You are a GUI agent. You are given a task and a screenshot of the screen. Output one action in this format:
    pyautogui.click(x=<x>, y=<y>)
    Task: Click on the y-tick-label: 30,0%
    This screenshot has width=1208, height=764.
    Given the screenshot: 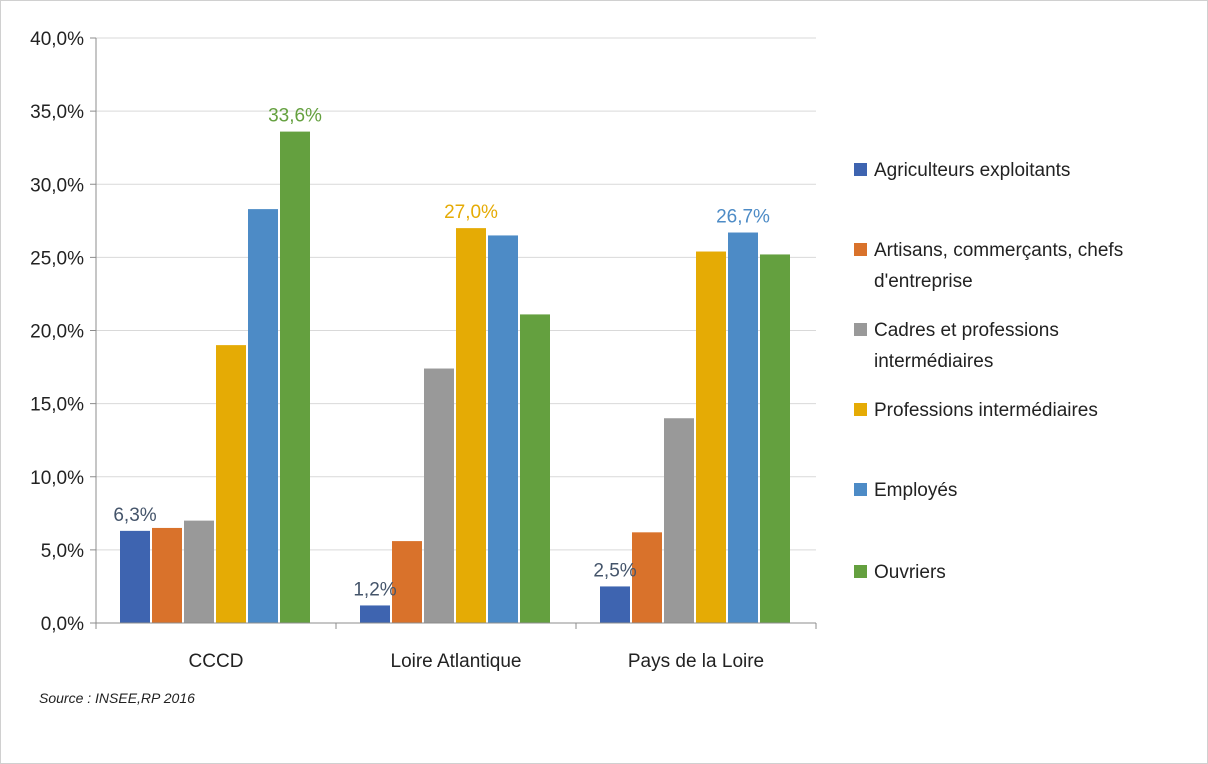 What is the action you would take?
    pyautogui.click(x=57, y=185)
    